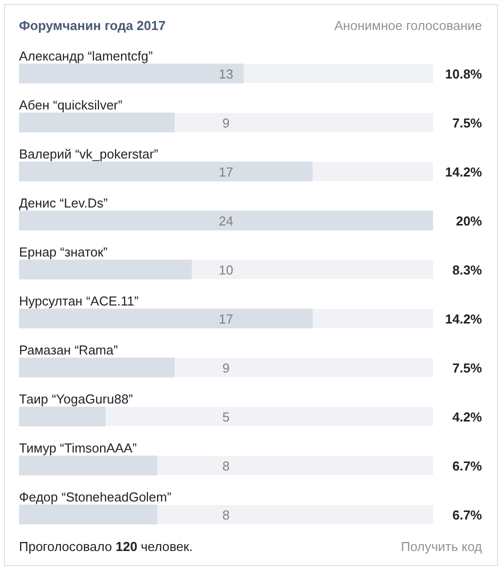  What do you see at coordinates (86, 56) in the screenshot?
I see `y-tick-label: Александр “lamentcfg”` at bounding box center [86, 56].